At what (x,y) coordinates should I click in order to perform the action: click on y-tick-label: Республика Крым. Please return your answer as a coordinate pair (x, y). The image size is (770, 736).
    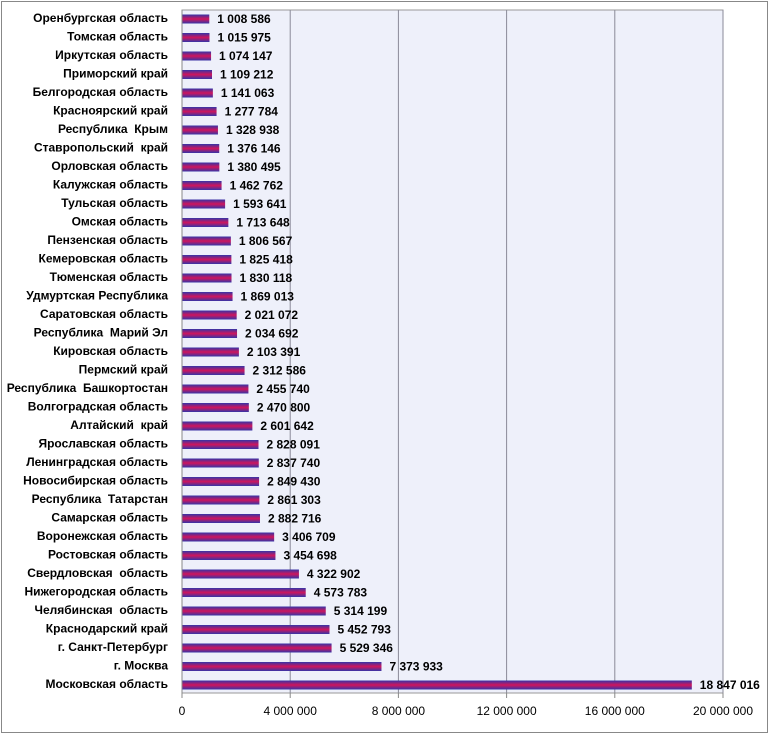
    Looking at the image, I should click on (113, 129).